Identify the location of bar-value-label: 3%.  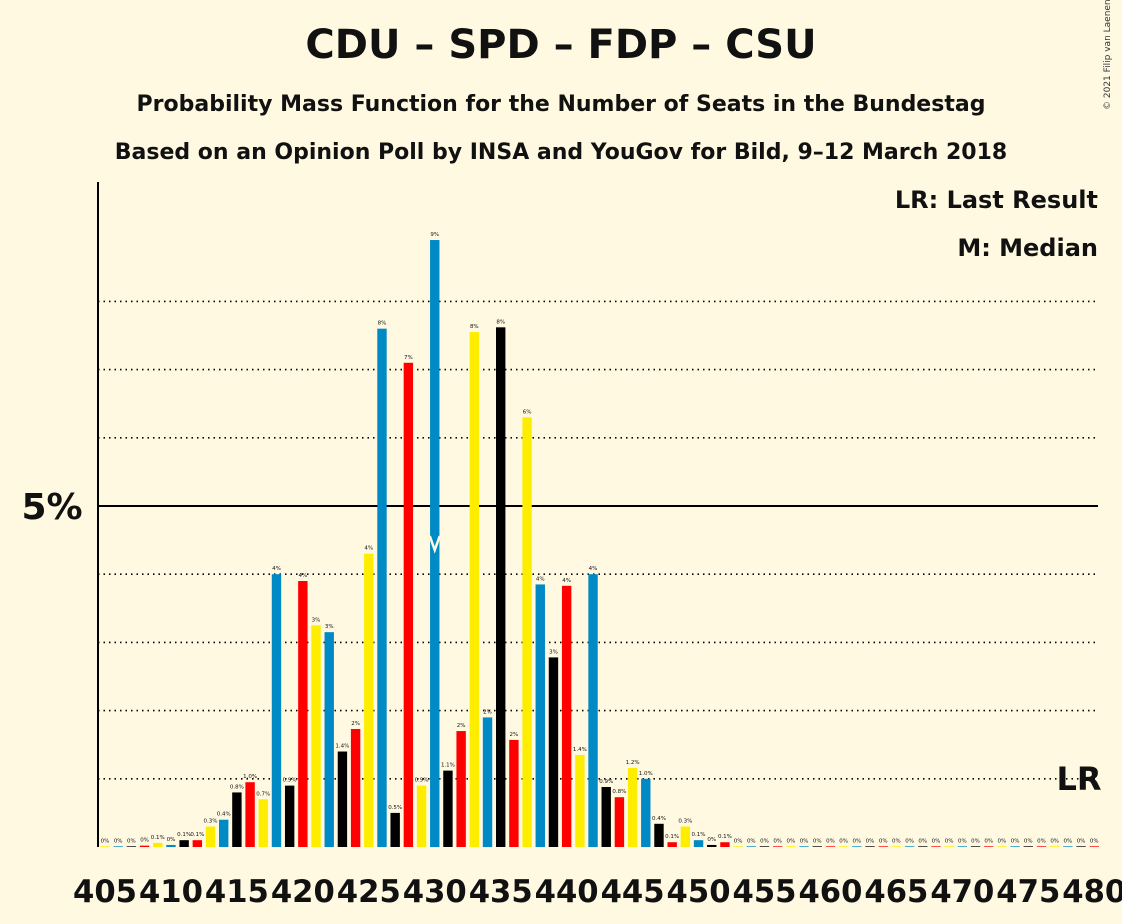
(329, 627).